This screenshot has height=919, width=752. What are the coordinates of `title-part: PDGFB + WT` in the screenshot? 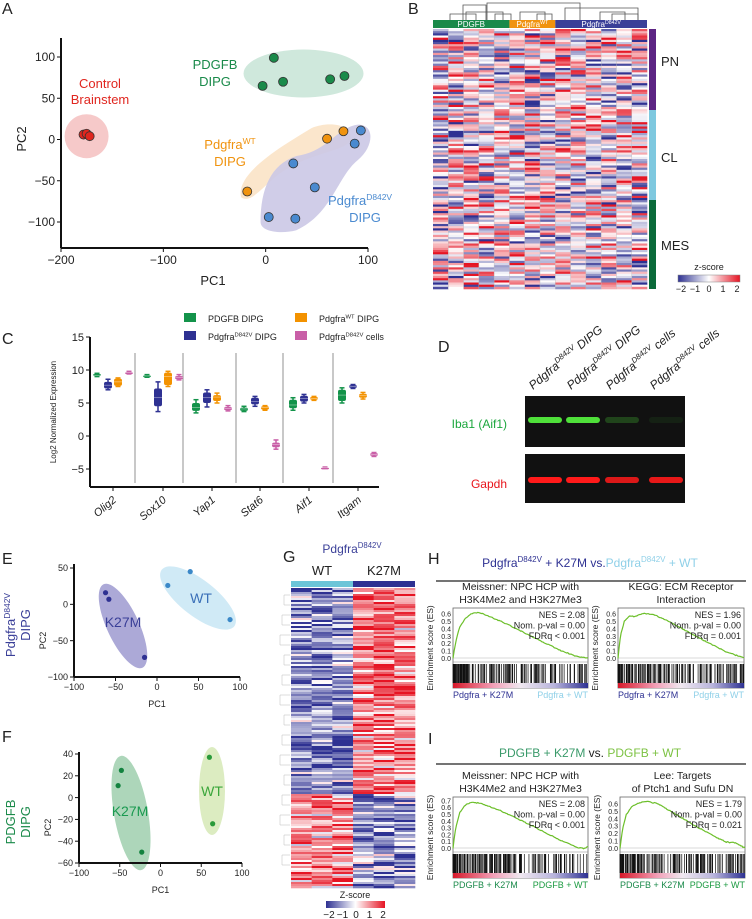 It's located at (644, 753).